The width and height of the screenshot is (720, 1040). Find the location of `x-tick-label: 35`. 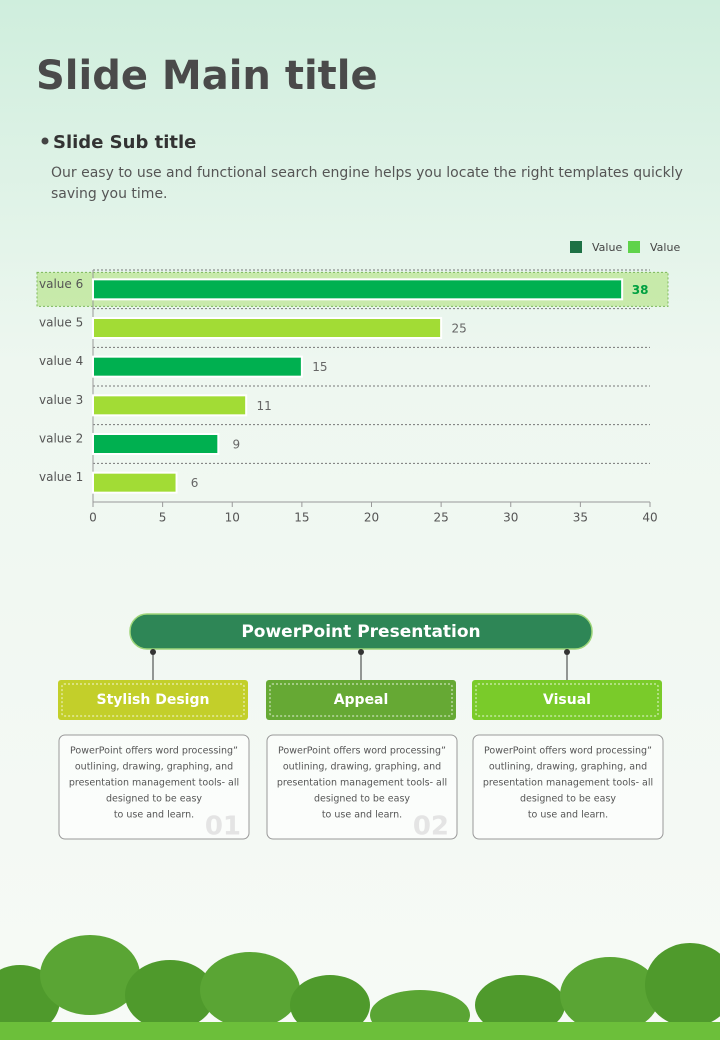

x-tick-label: 35 is located at coordinates (580, 518).